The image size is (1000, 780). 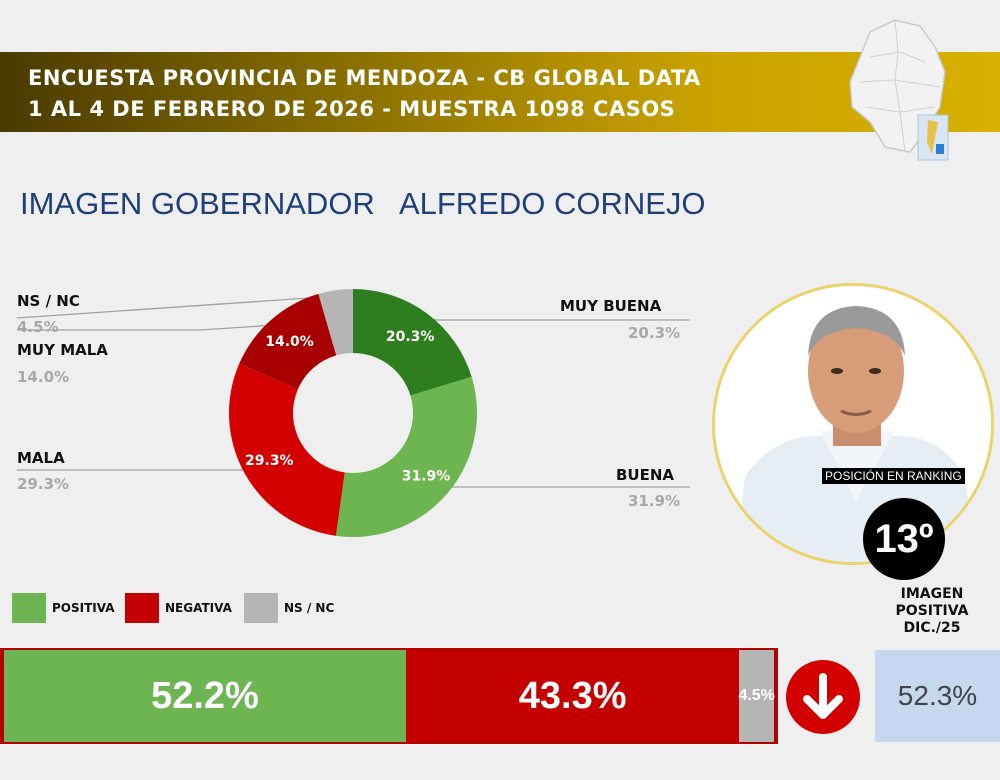 I want to click on legend-item-negativa: NEGATIVA, so click(x=178, y=608).